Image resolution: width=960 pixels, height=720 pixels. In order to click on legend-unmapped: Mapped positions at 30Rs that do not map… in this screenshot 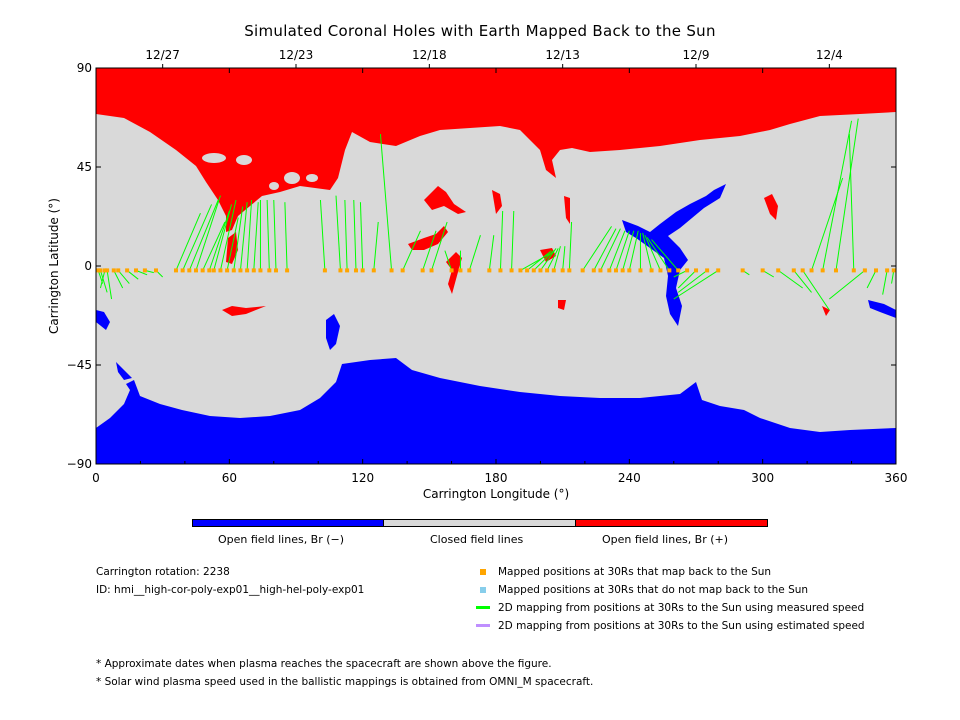, I will do `click(653, 590)`.